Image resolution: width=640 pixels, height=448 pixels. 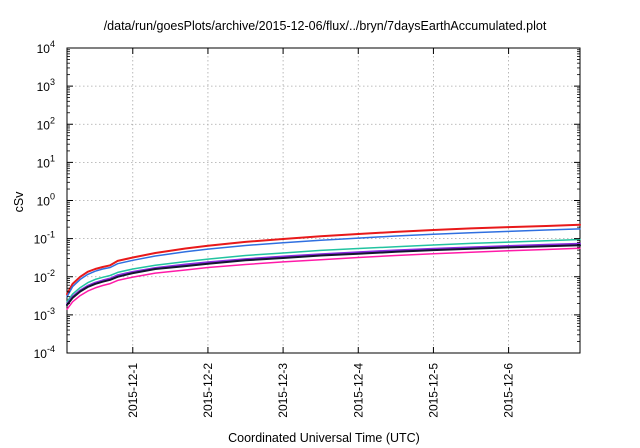 I want to click on y-tick-label: 10⁻³, so click(x=44, y=314).